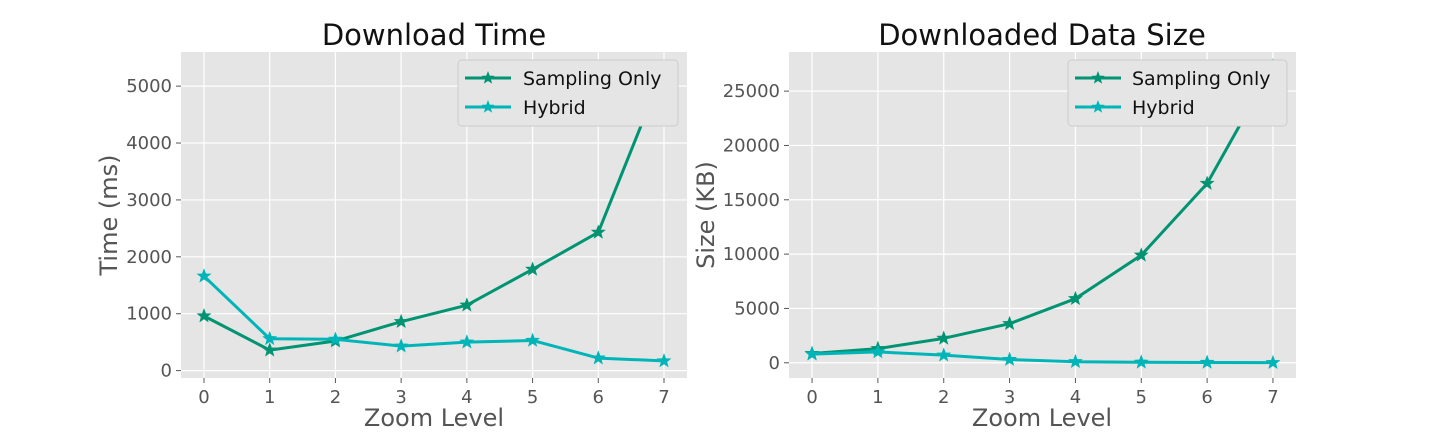 The image size is (1440, 432). Describe the element at coordinates (149, 314) in the screenshot. I see `y-tick-label: 1000` at that location.